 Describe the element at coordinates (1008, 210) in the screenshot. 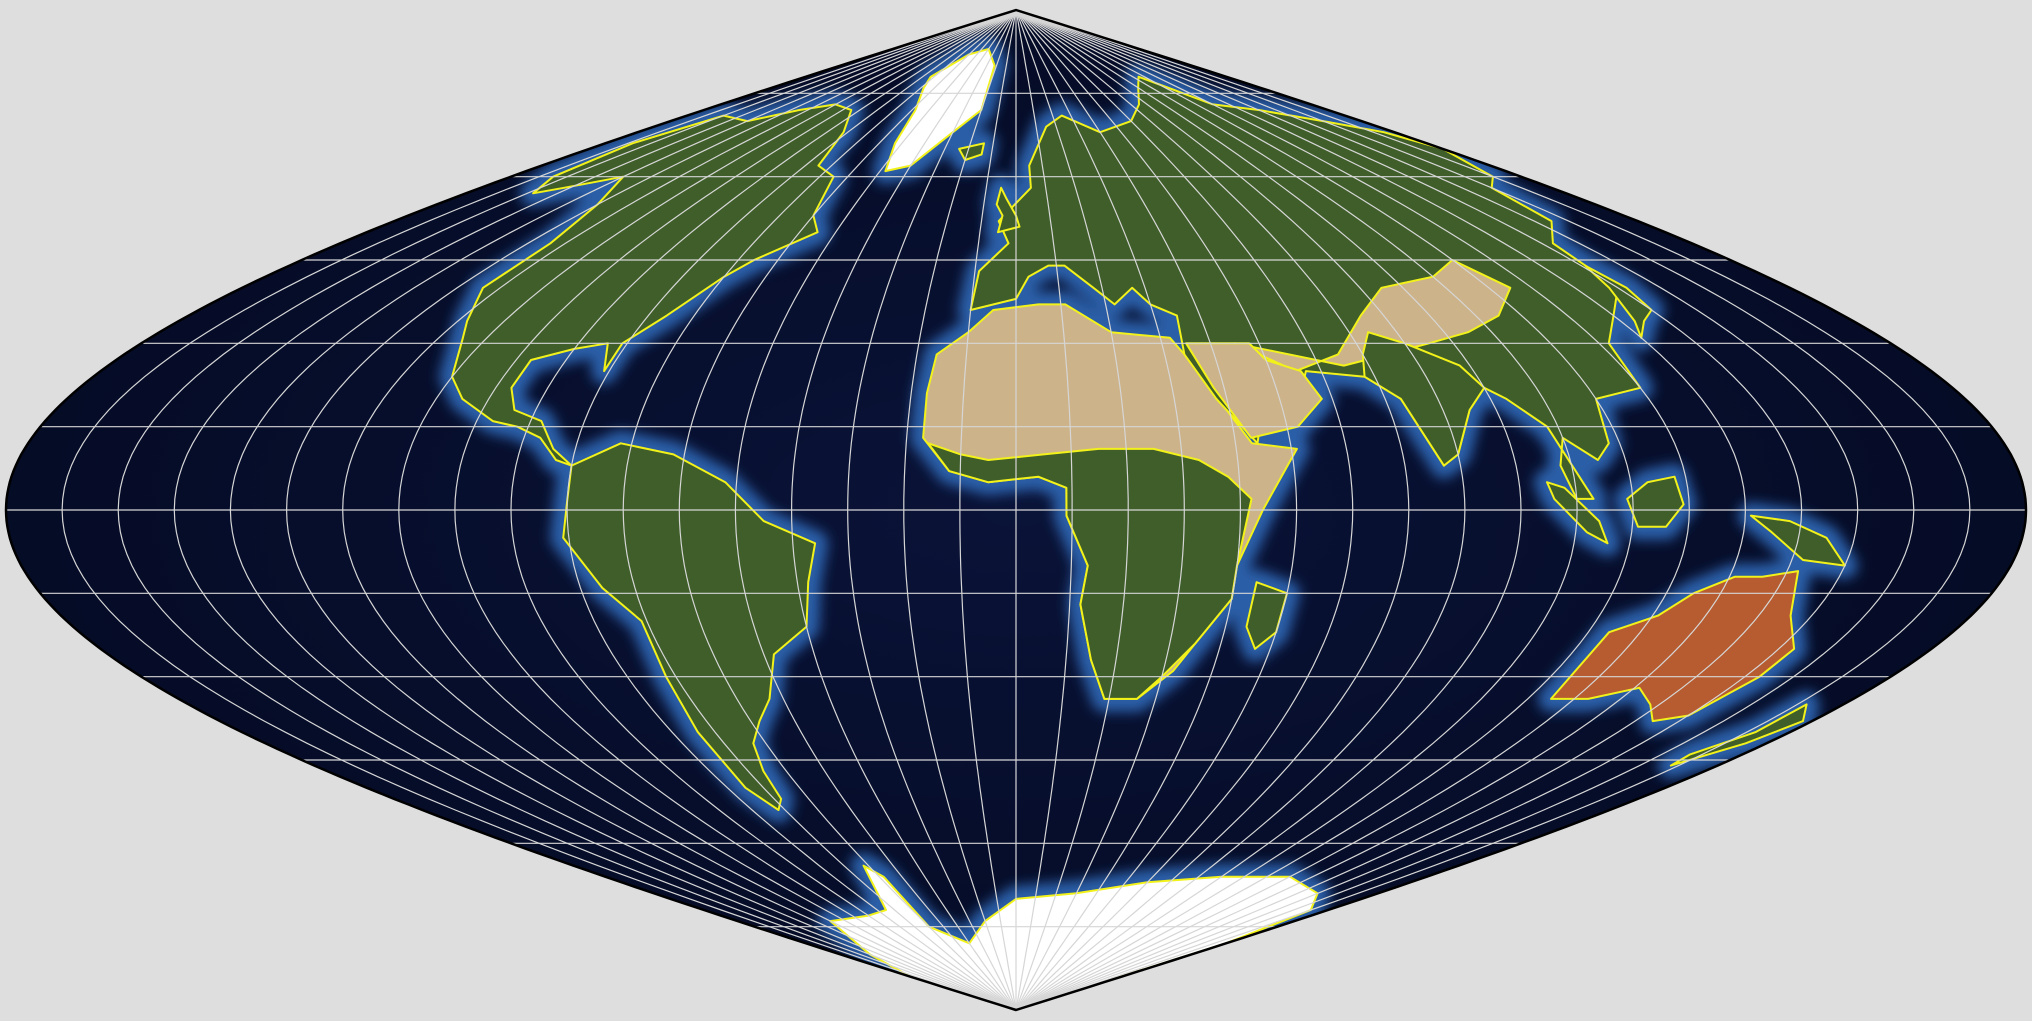

I see `land-uk` at that location.